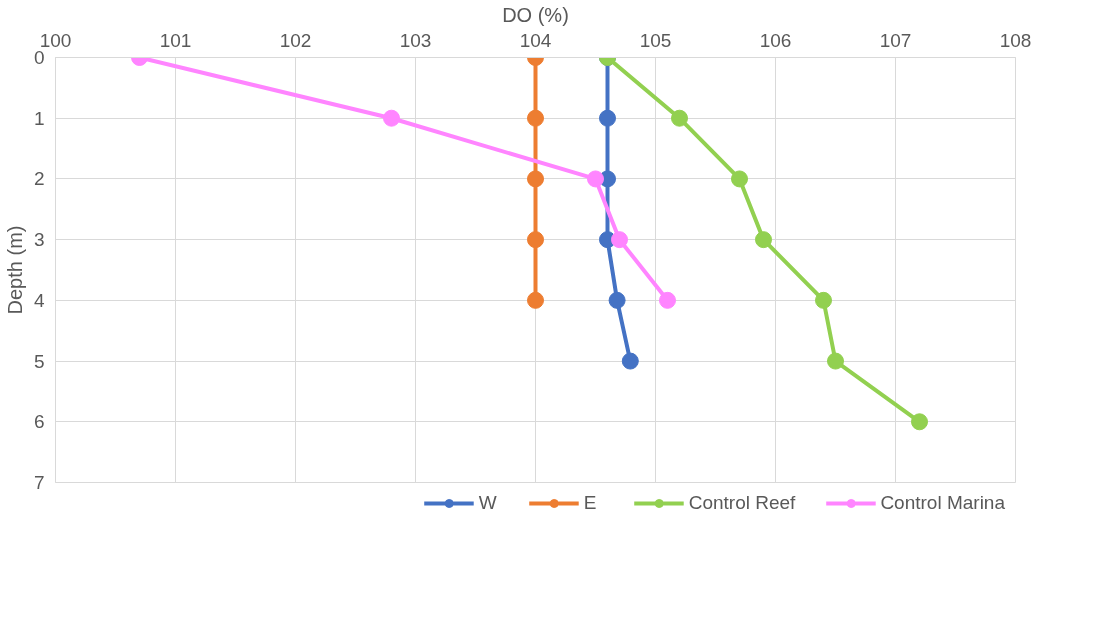 The image size is (1115, 627). Describe the element at coordinates (39, 300) in the screenshot. I see `y-tick-label: 4` at that location.